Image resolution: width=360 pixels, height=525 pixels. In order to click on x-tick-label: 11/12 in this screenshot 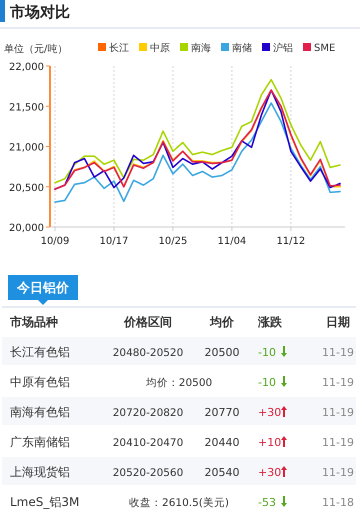, I will do `click(291, 241)`.